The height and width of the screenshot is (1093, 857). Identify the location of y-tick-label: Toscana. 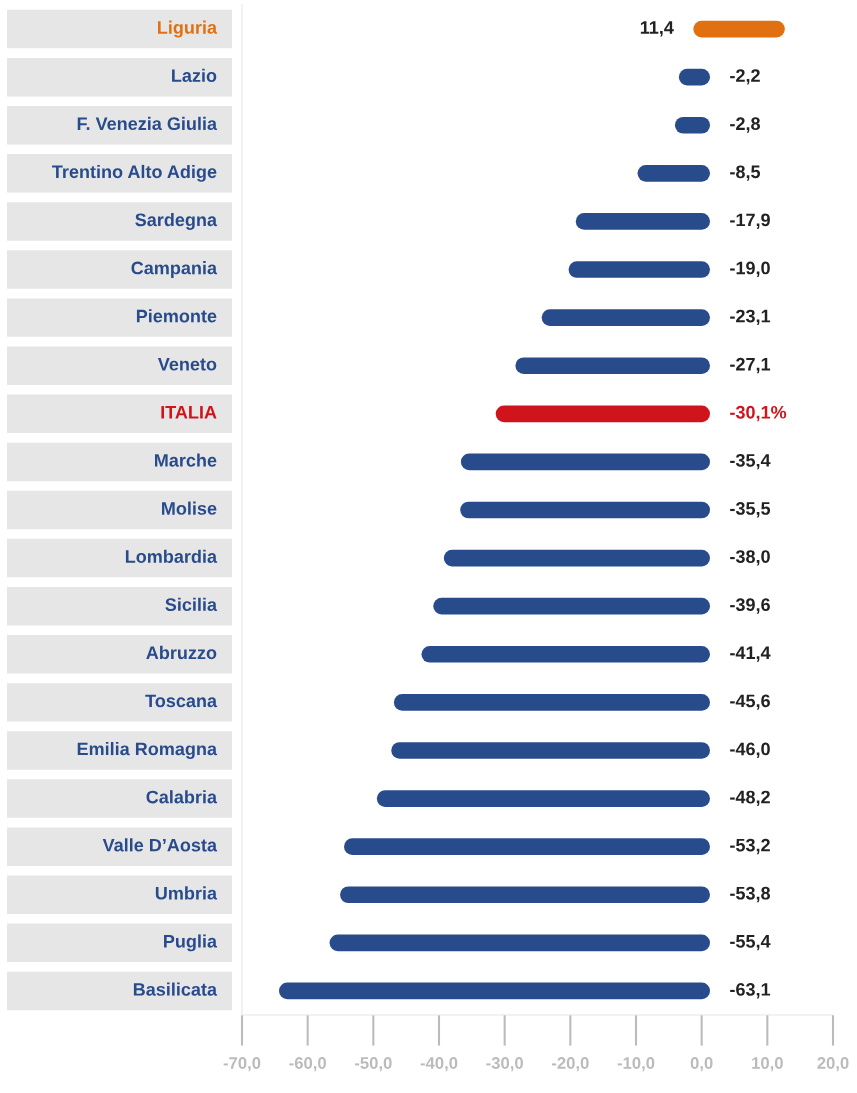
(181, 701).